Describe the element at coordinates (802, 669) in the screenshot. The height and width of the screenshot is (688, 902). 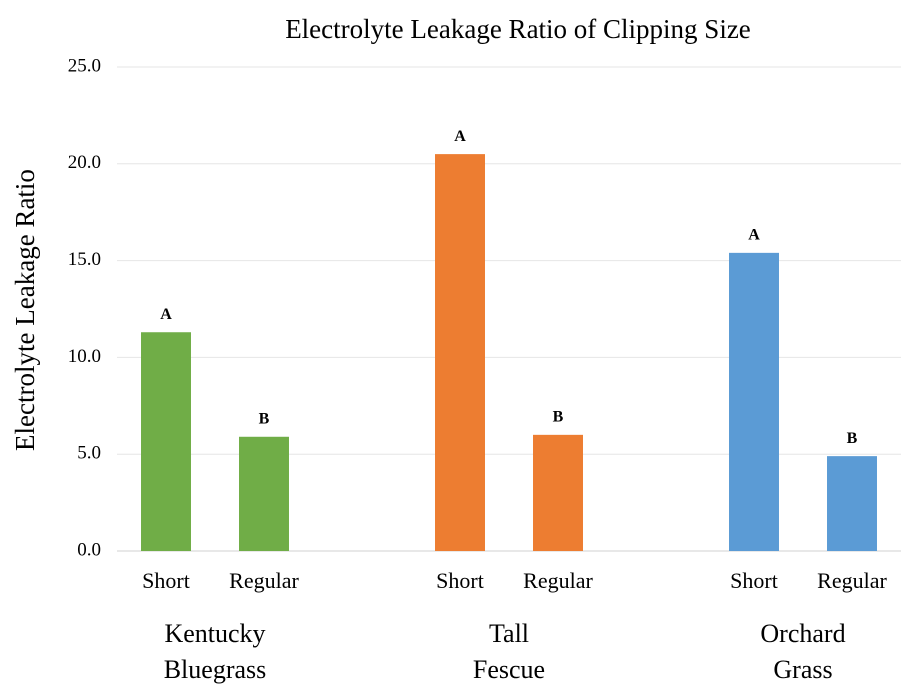
I see `group-label: Grass` at that location.